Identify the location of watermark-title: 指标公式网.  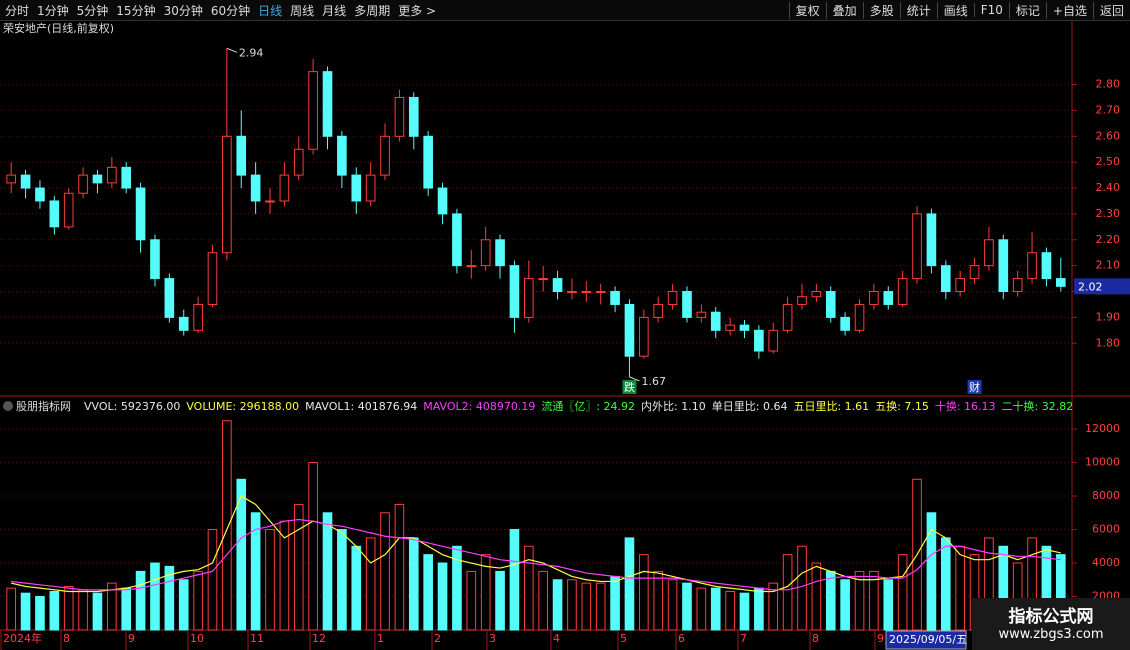
(1051, 617).